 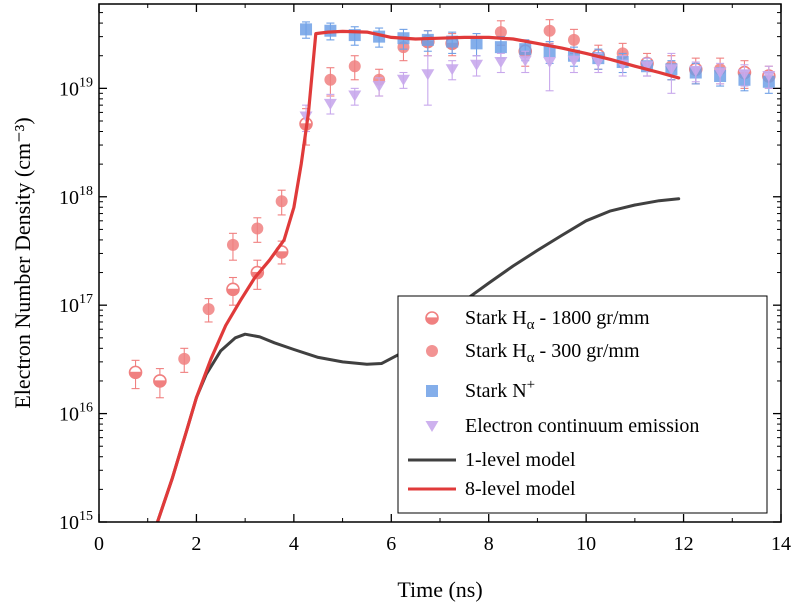 I want to click on x-axis-title: Time (ns), so click(x=439, y=589).